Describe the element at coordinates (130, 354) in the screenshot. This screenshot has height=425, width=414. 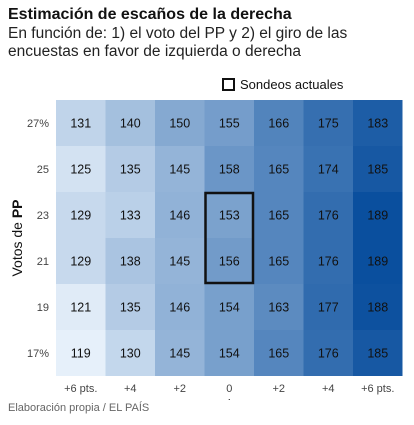
I see `cell-value-label: 130` at that location.